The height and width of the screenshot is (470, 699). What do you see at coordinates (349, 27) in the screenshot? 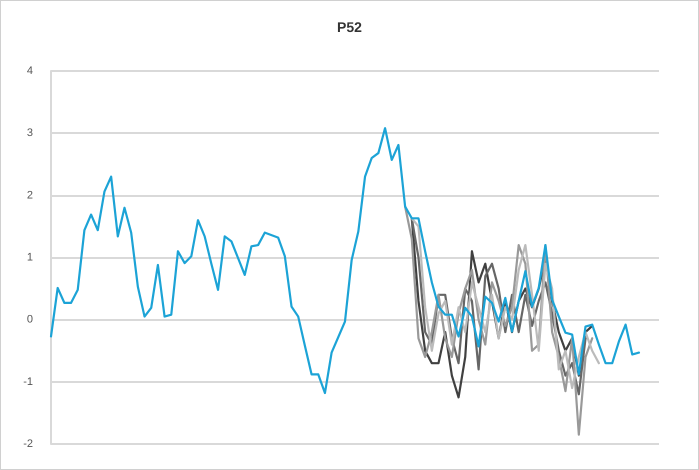
I see `chart-title: P52` at bounding box center [349, 27].